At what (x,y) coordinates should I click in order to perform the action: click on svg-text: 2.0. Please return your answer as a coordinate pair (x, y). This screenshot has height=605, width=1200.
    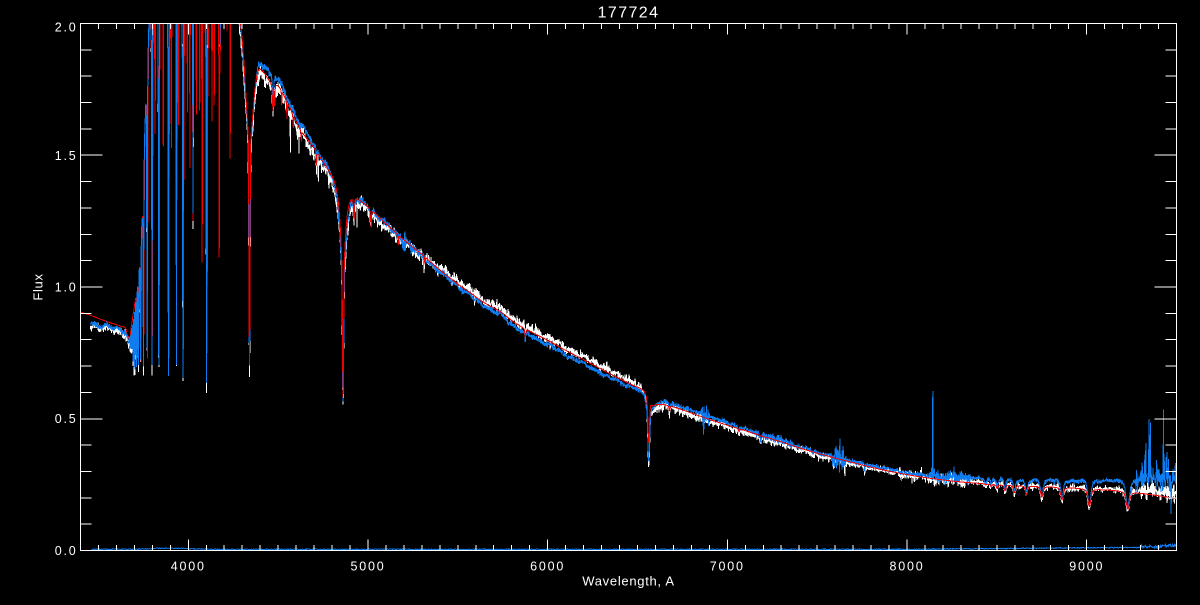
    Looking at the image, I should click on (66, 28).